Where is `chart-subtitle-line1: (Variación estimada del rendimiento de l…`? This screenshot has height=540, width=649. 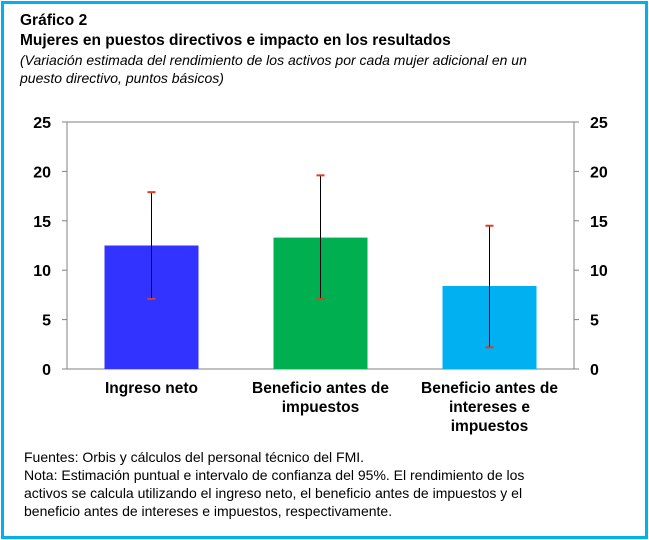 chart-subtitle-line1: (Variación estimada del rendimiento de l… is located at coordinates (273, 60).